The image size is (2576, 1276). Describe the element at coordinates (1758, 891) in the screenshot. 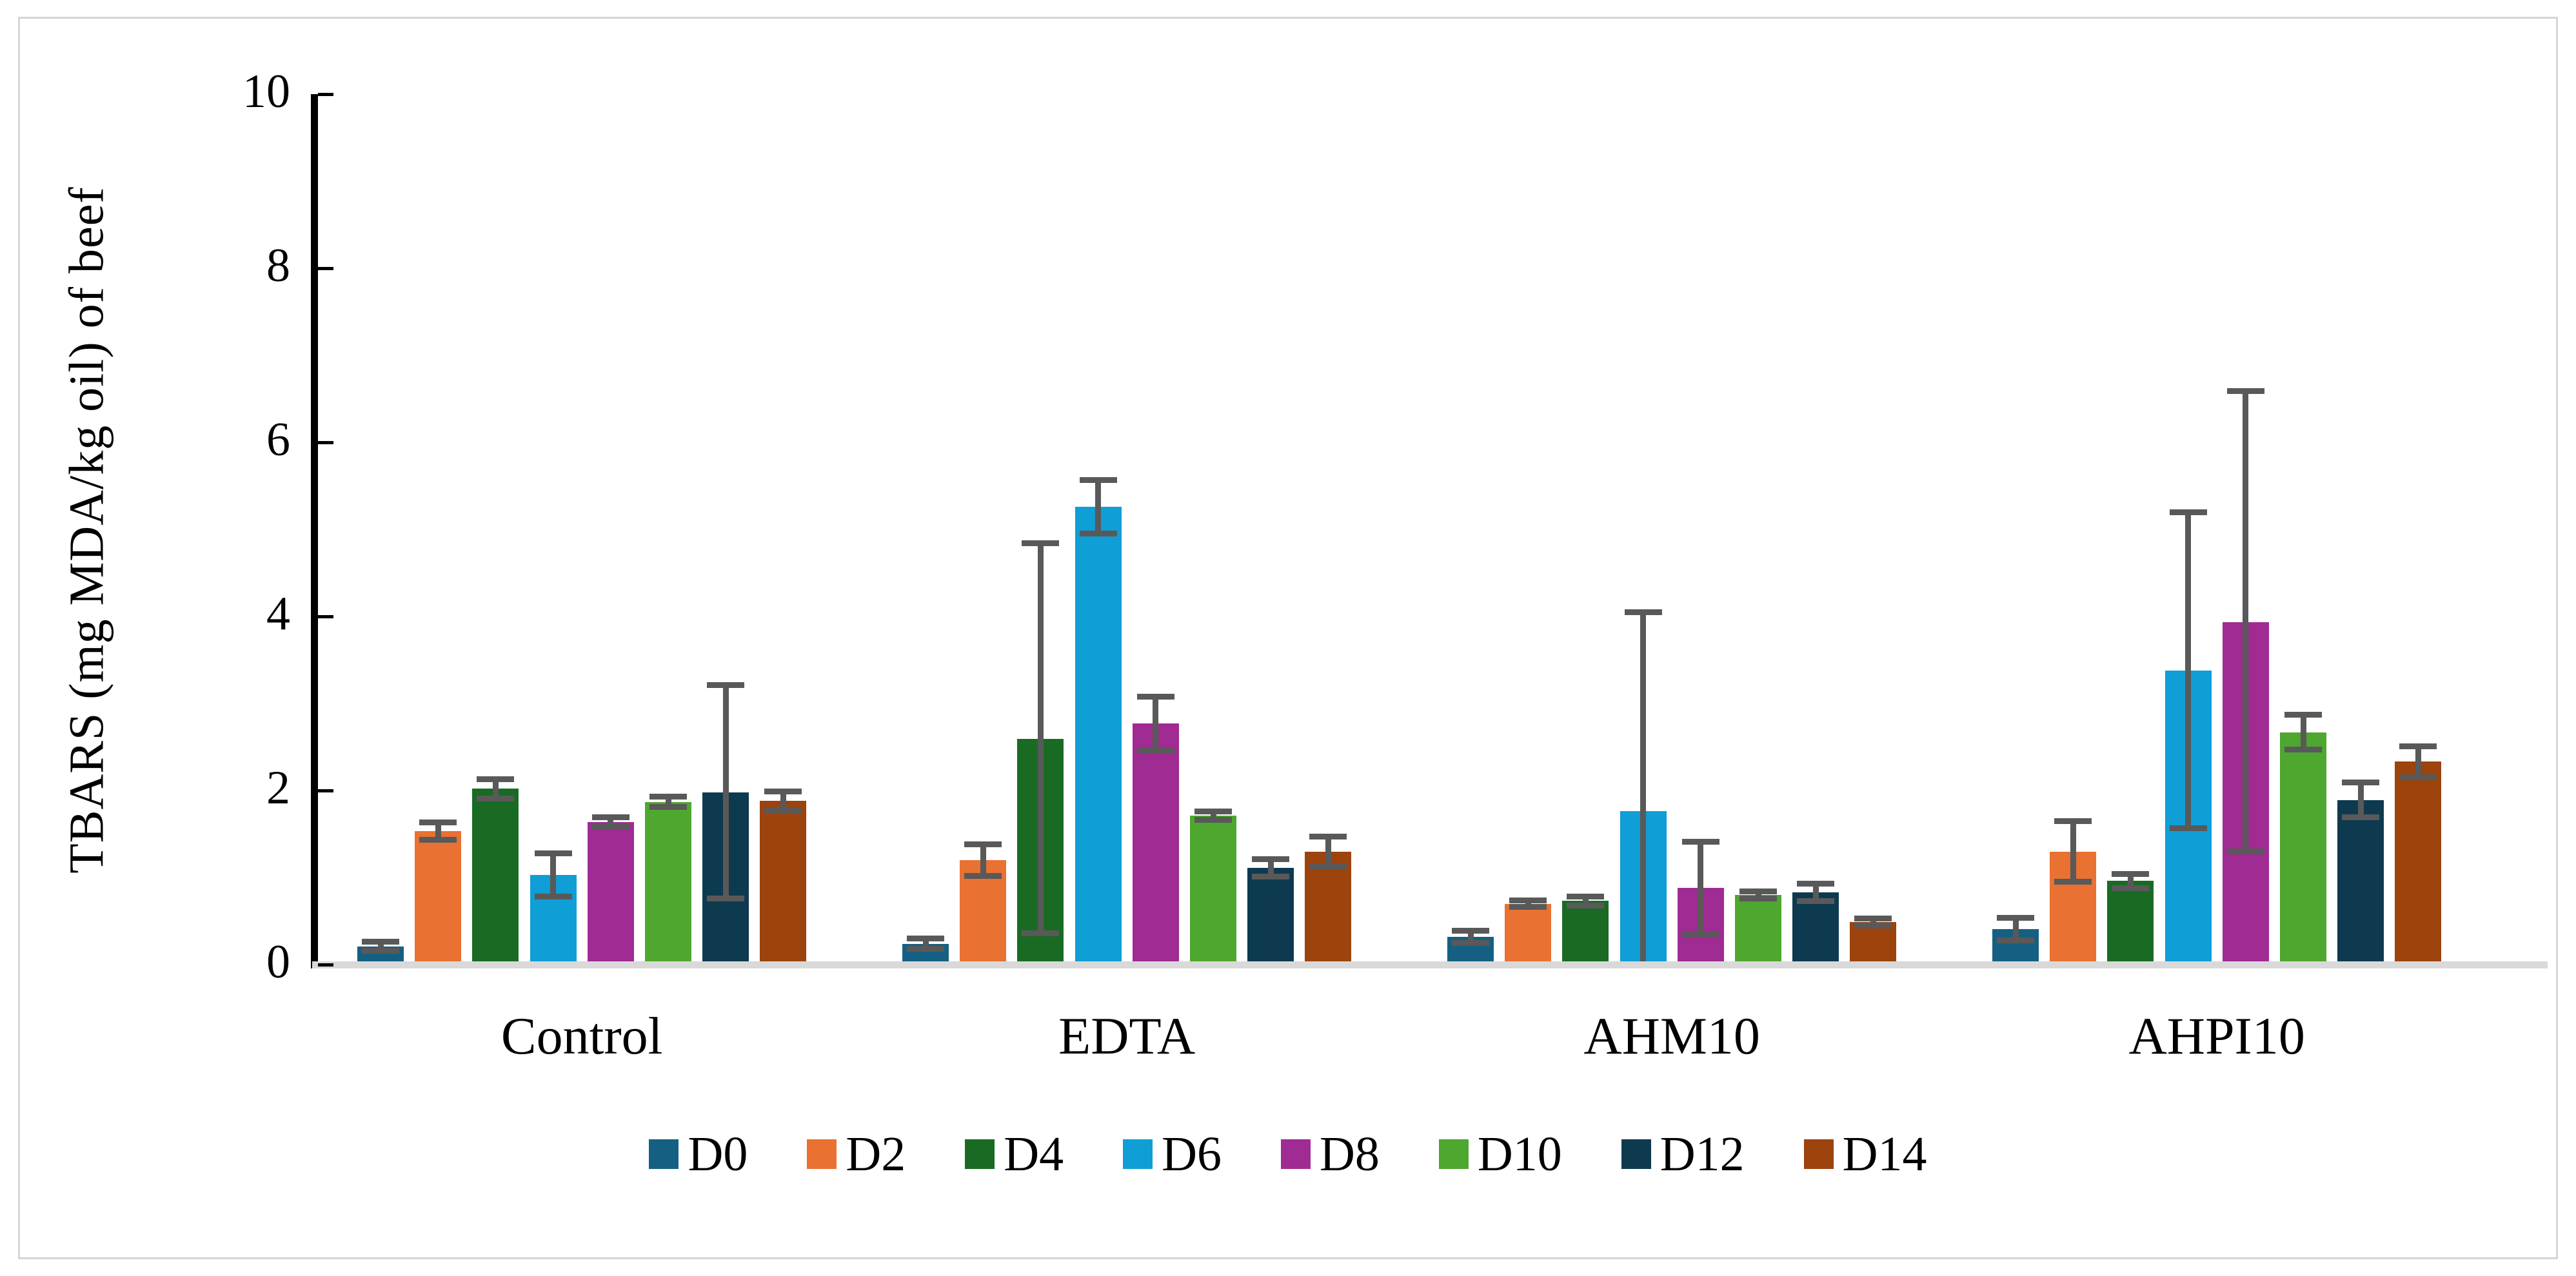

I see `error-cap-top-D10-AHM10` at that location.